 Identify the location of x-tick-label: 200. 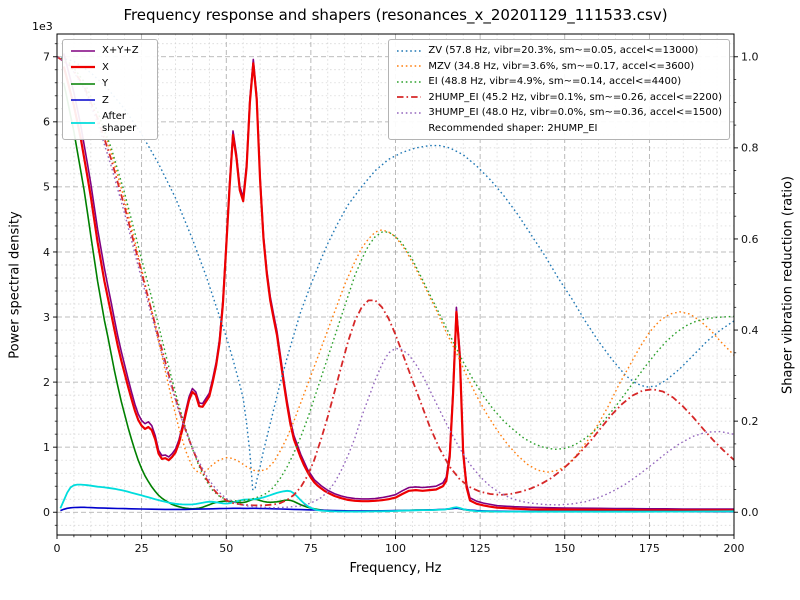
(734, 548).